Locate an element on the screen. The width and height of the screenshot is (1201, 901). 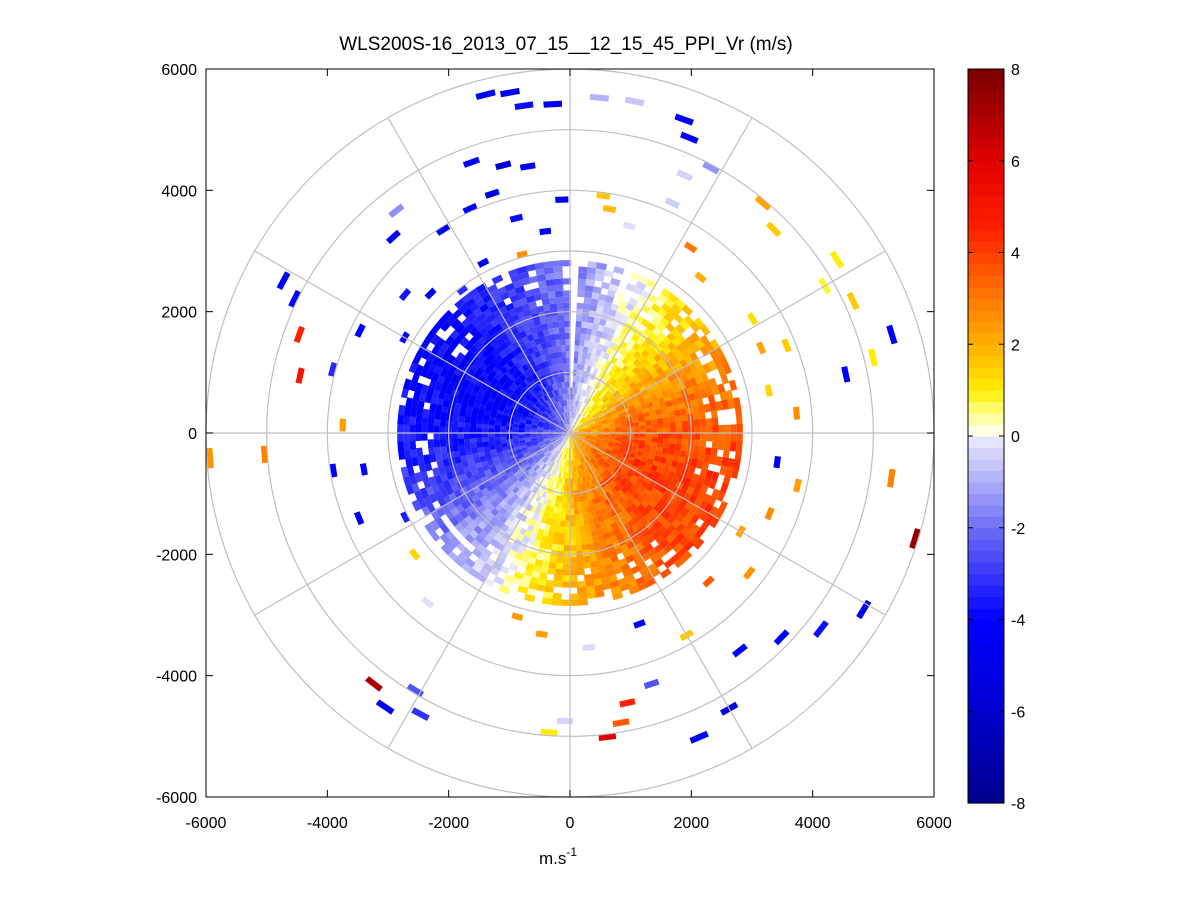
colorbar-segment is located at coordinates (986, 247).